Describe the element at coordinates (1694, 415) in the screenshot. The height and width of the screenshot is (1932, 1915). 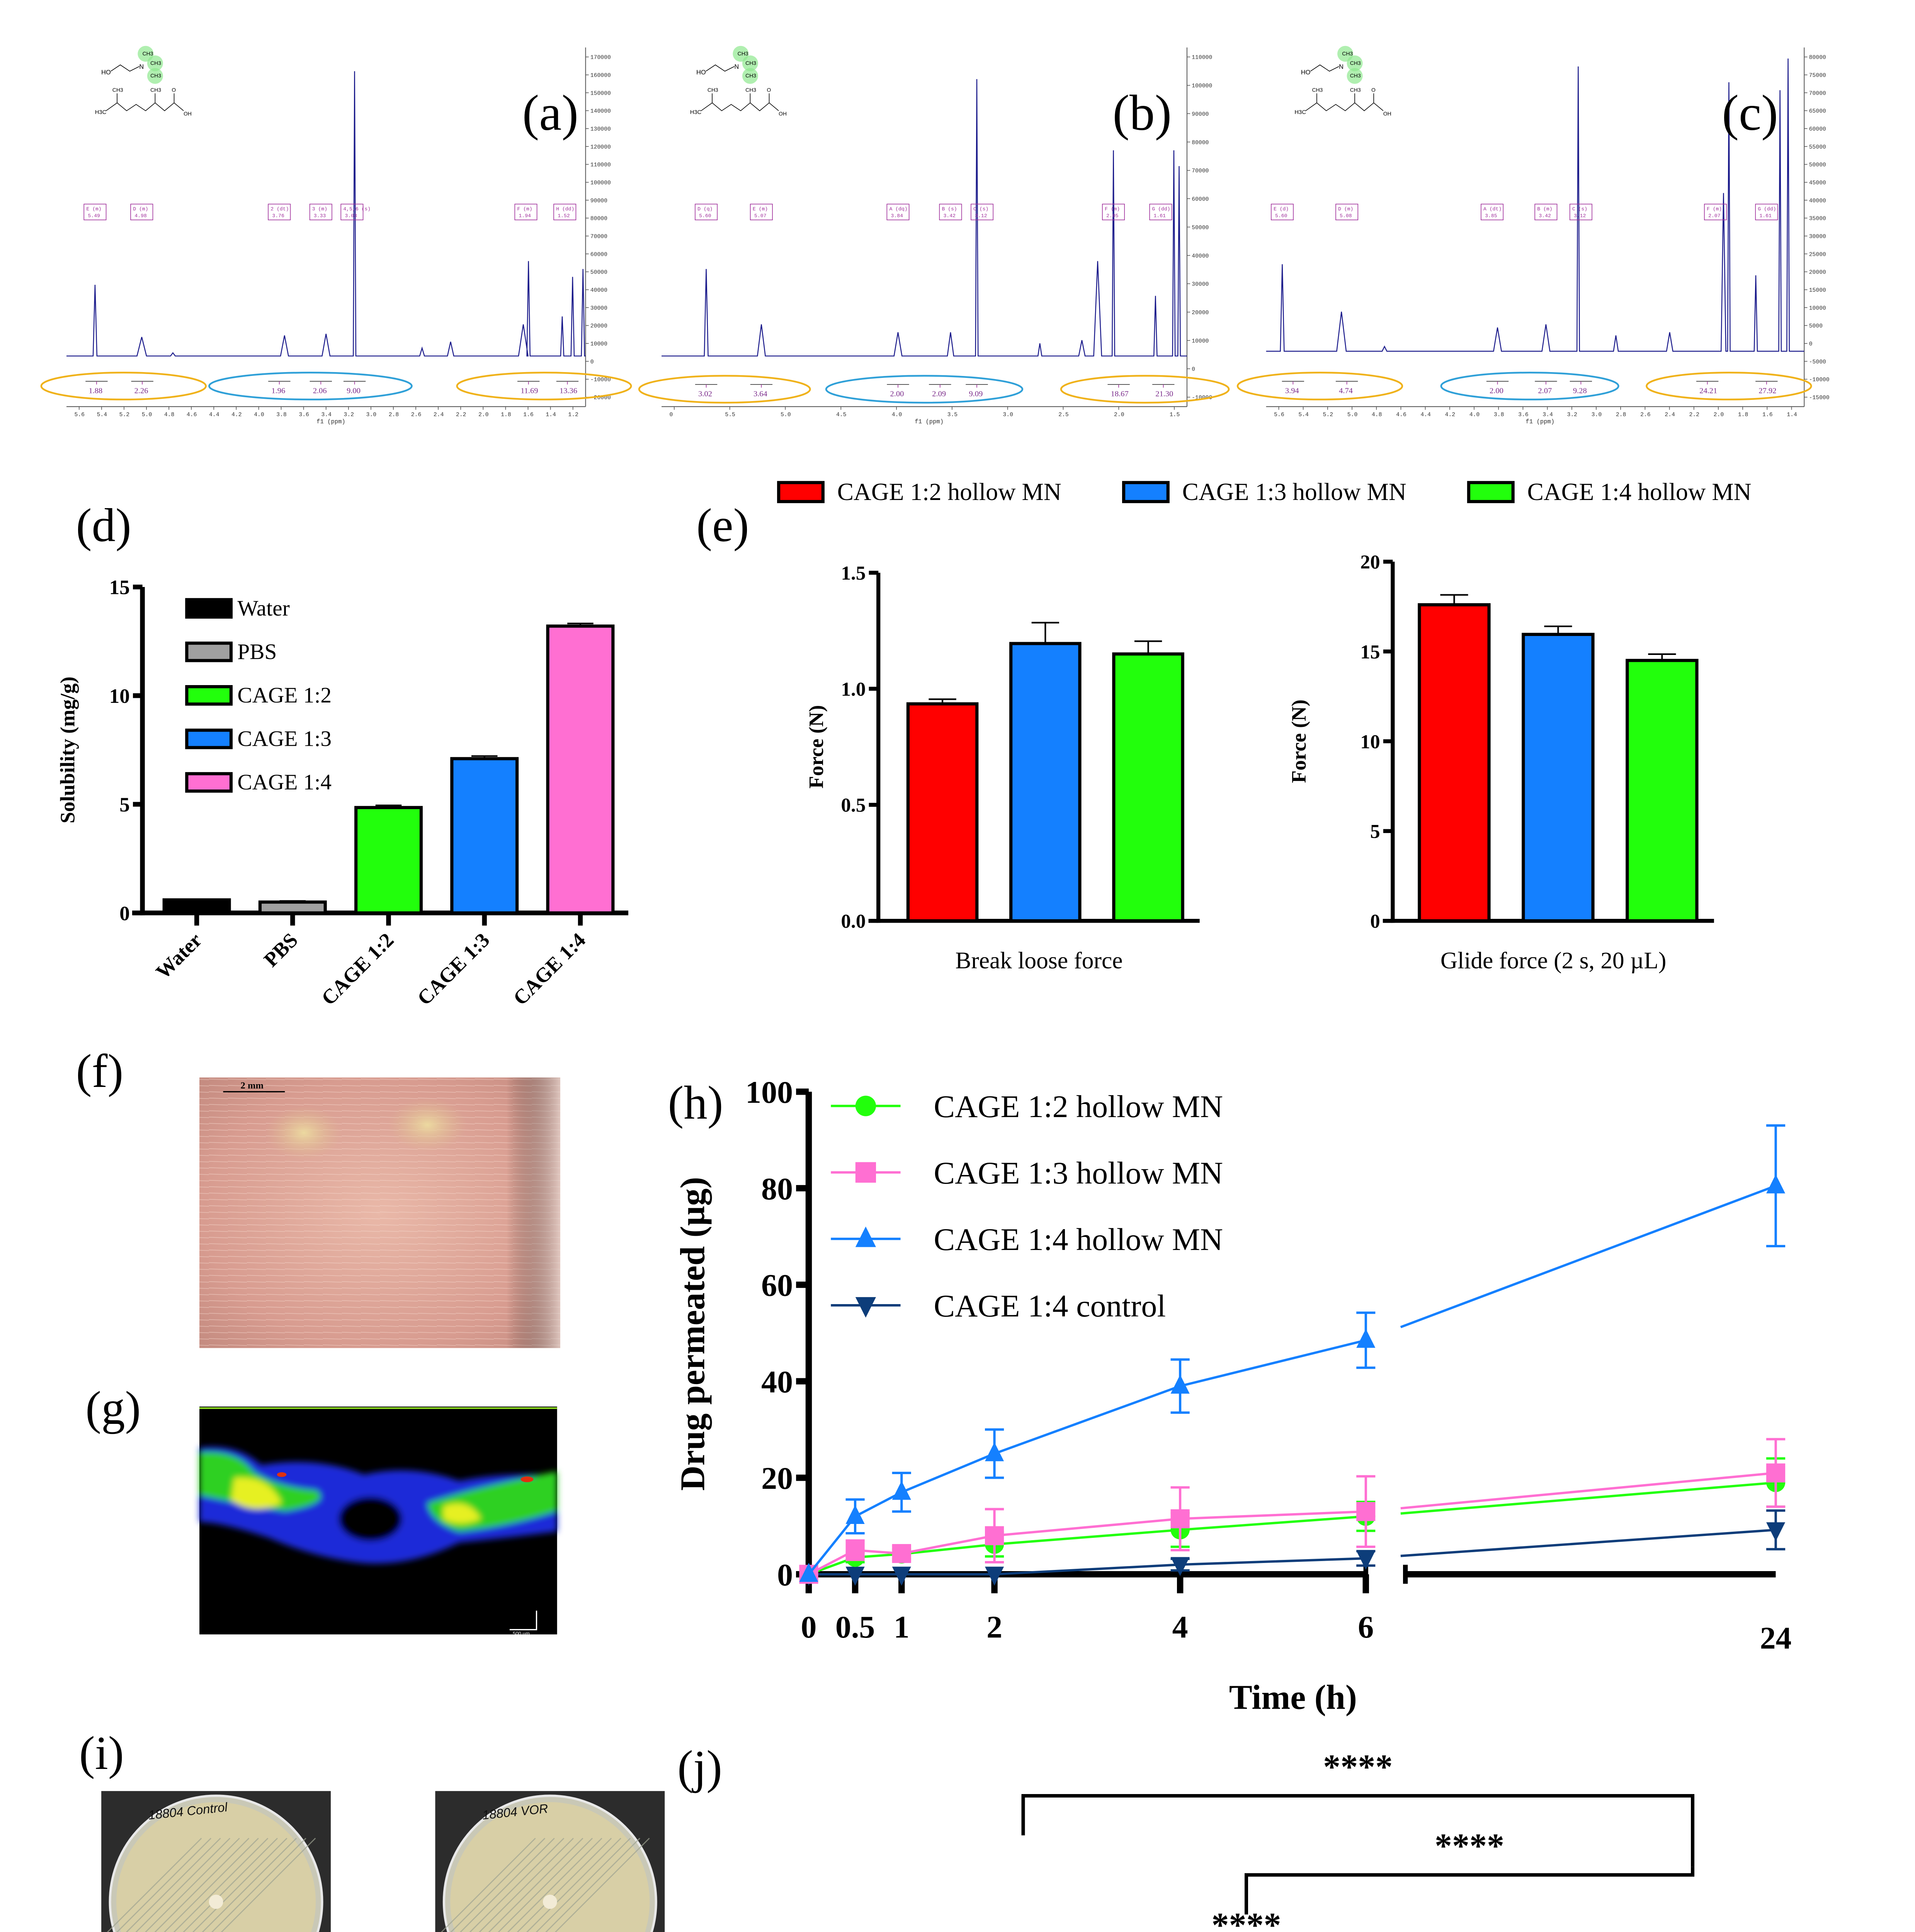
I see `nmr-x-tick-label: 2.2` at that location.